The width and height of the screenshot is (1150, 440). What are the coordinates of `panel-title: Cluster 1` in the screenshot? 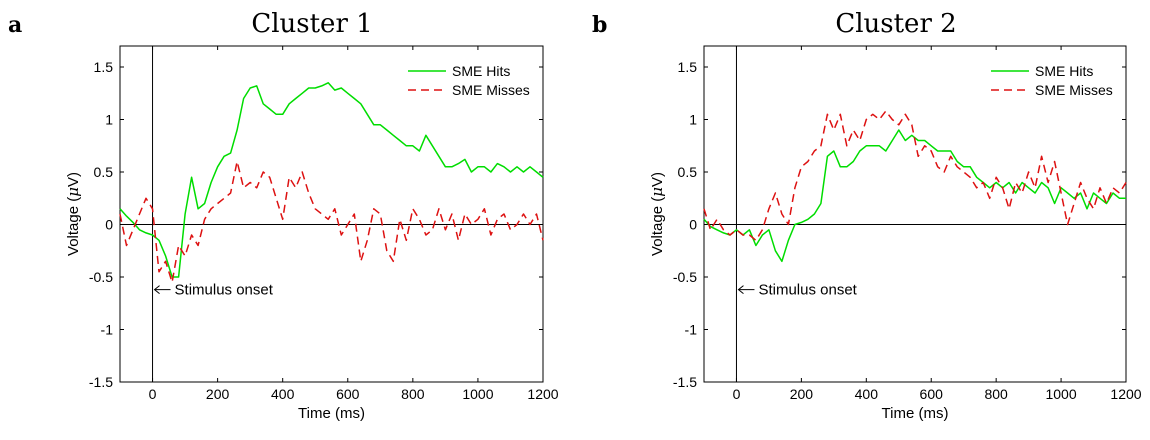 It's located at (311, 24).